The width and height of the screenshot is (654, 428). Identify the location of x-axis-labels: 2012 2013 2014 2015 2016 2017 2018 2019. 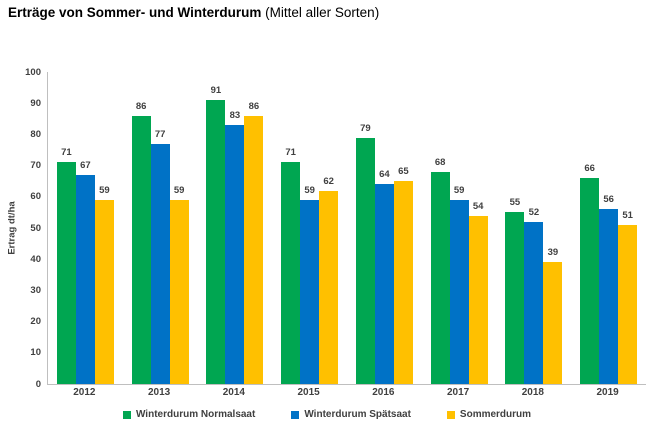
(346, 395).